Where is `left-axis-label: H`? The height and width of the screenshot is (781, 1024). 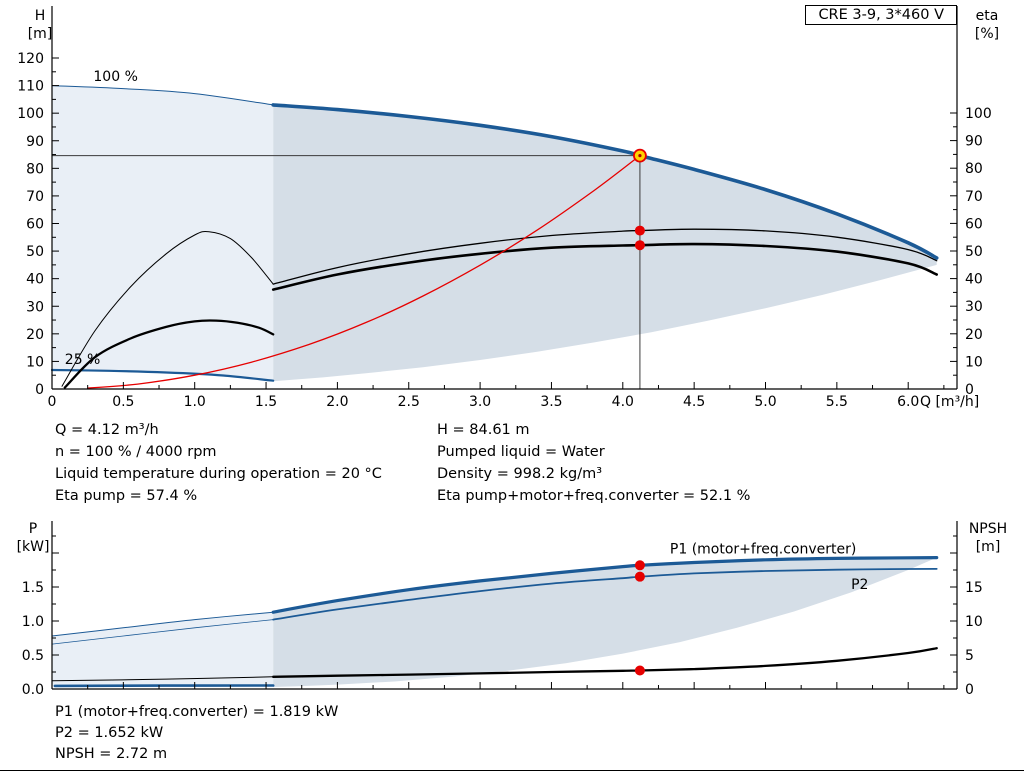
left-axis-label: H is located at coordinates (40, 16).